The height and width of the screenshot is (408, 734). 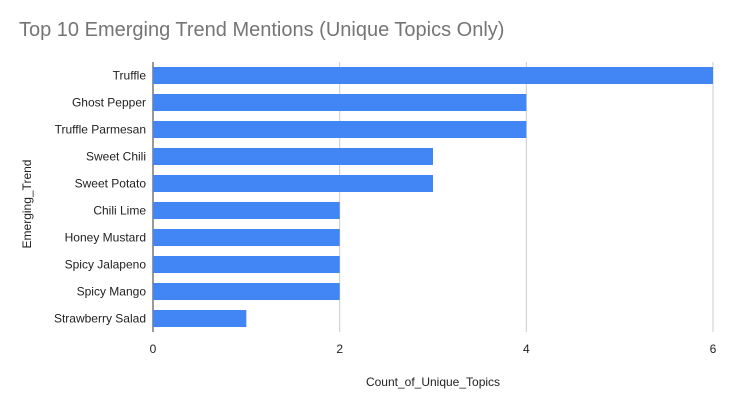 What do you see at coordinates (526, 349) in the screenshot?
I see `x-tick-label: 4` at bounding box center [526, 349].